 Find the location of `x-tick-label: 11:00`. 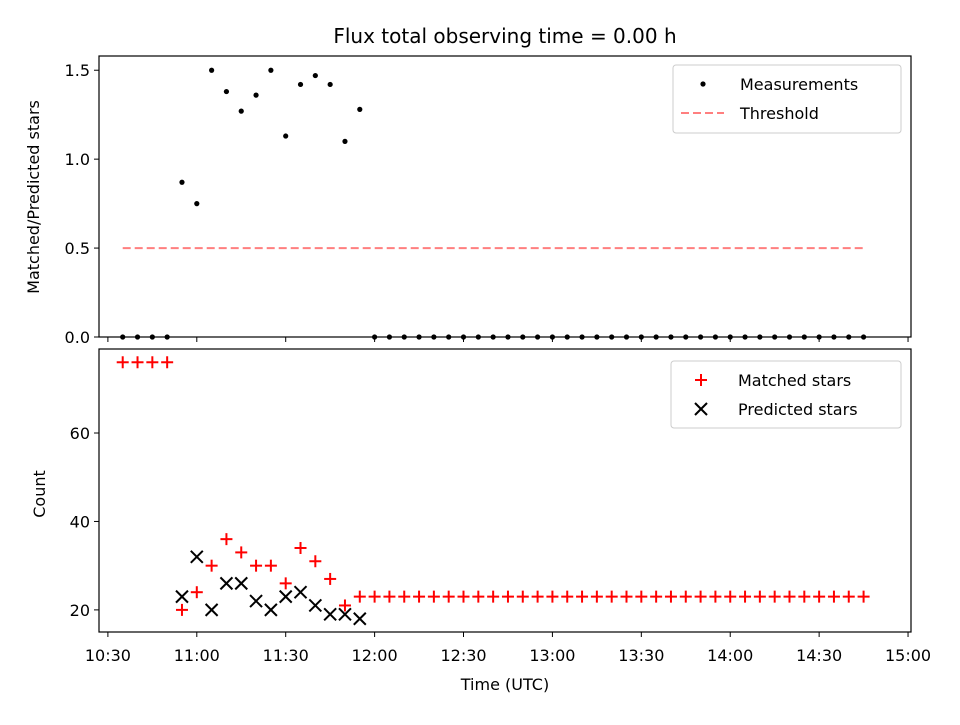

x-tick-label: 11:00 is located at coordinates (197, 655).